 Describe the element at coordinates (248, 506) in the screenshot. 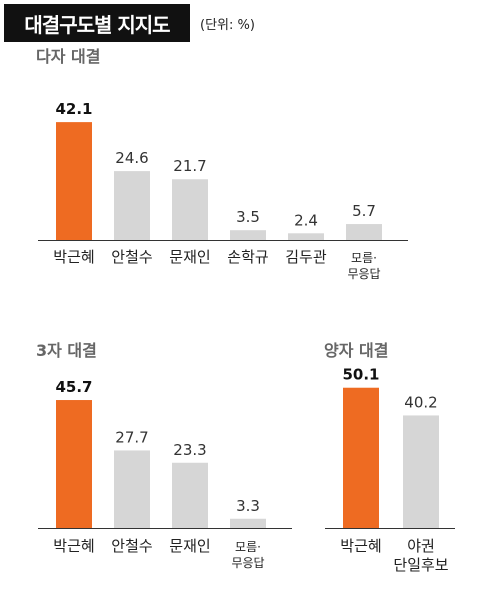

I see `value-label: 3.3` at that location.